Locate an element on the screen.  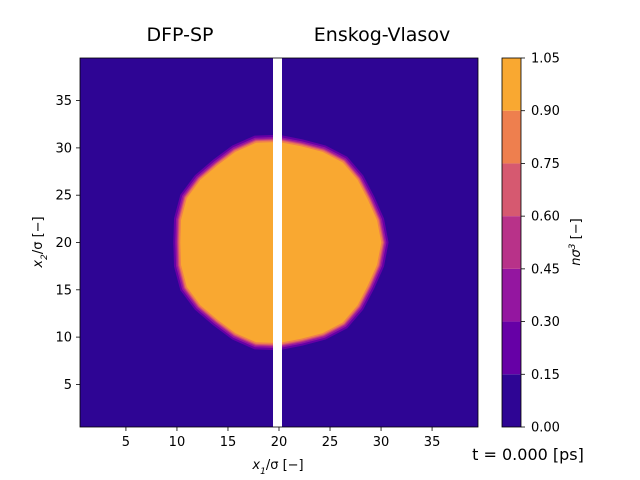
y-axis-ticks: 5 10 15 20 25 30 35 is located at coordinates (67, 243).